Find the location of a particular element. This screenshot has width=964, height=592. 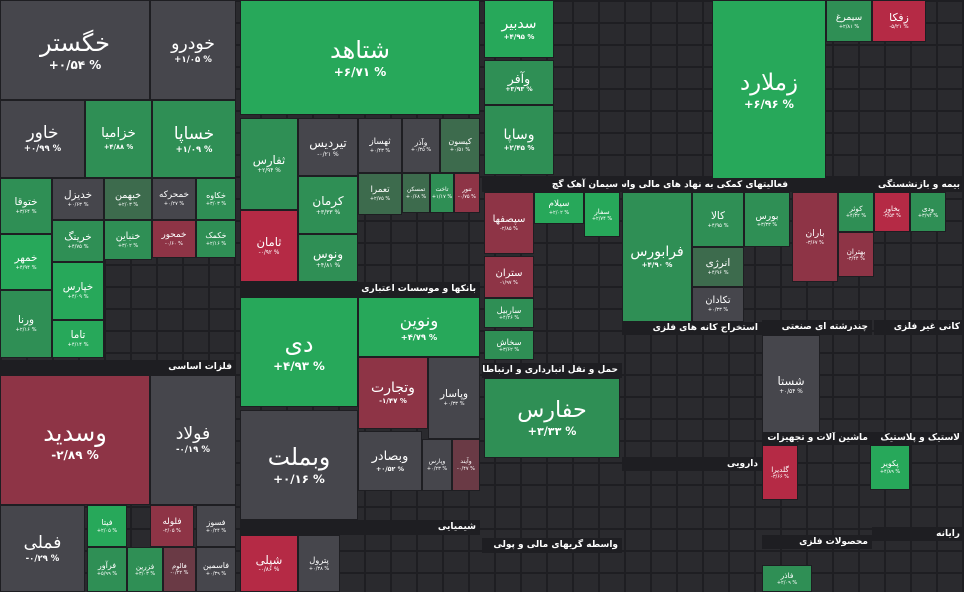

tile: زفکا -۵/۲۱ % is located at coordinates (899, 21).